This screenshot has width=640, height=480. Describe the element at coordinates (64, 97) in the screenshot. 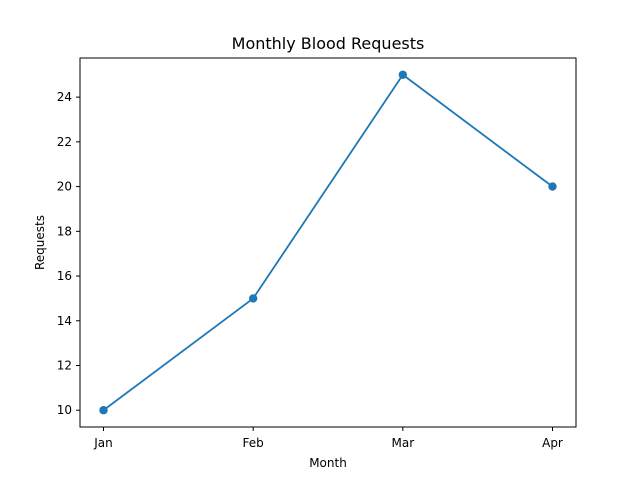

I see `y-tick-label: 24` at that location.